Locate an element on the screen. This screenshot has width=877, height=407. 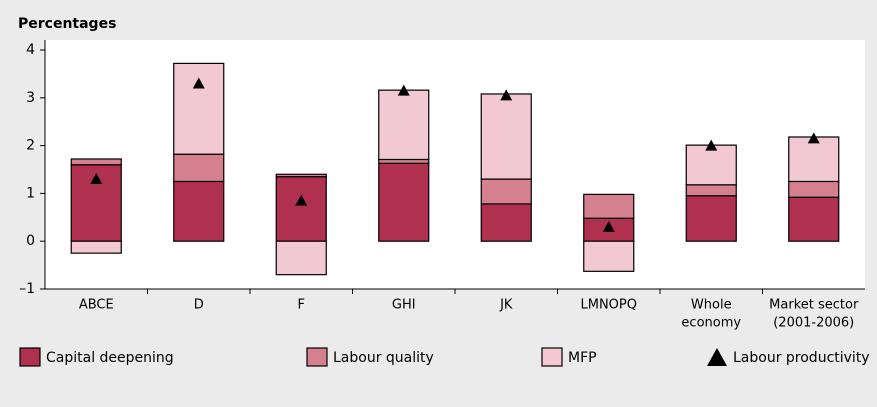
legend-label: Capital deepening is located at coordinates (110, 358).